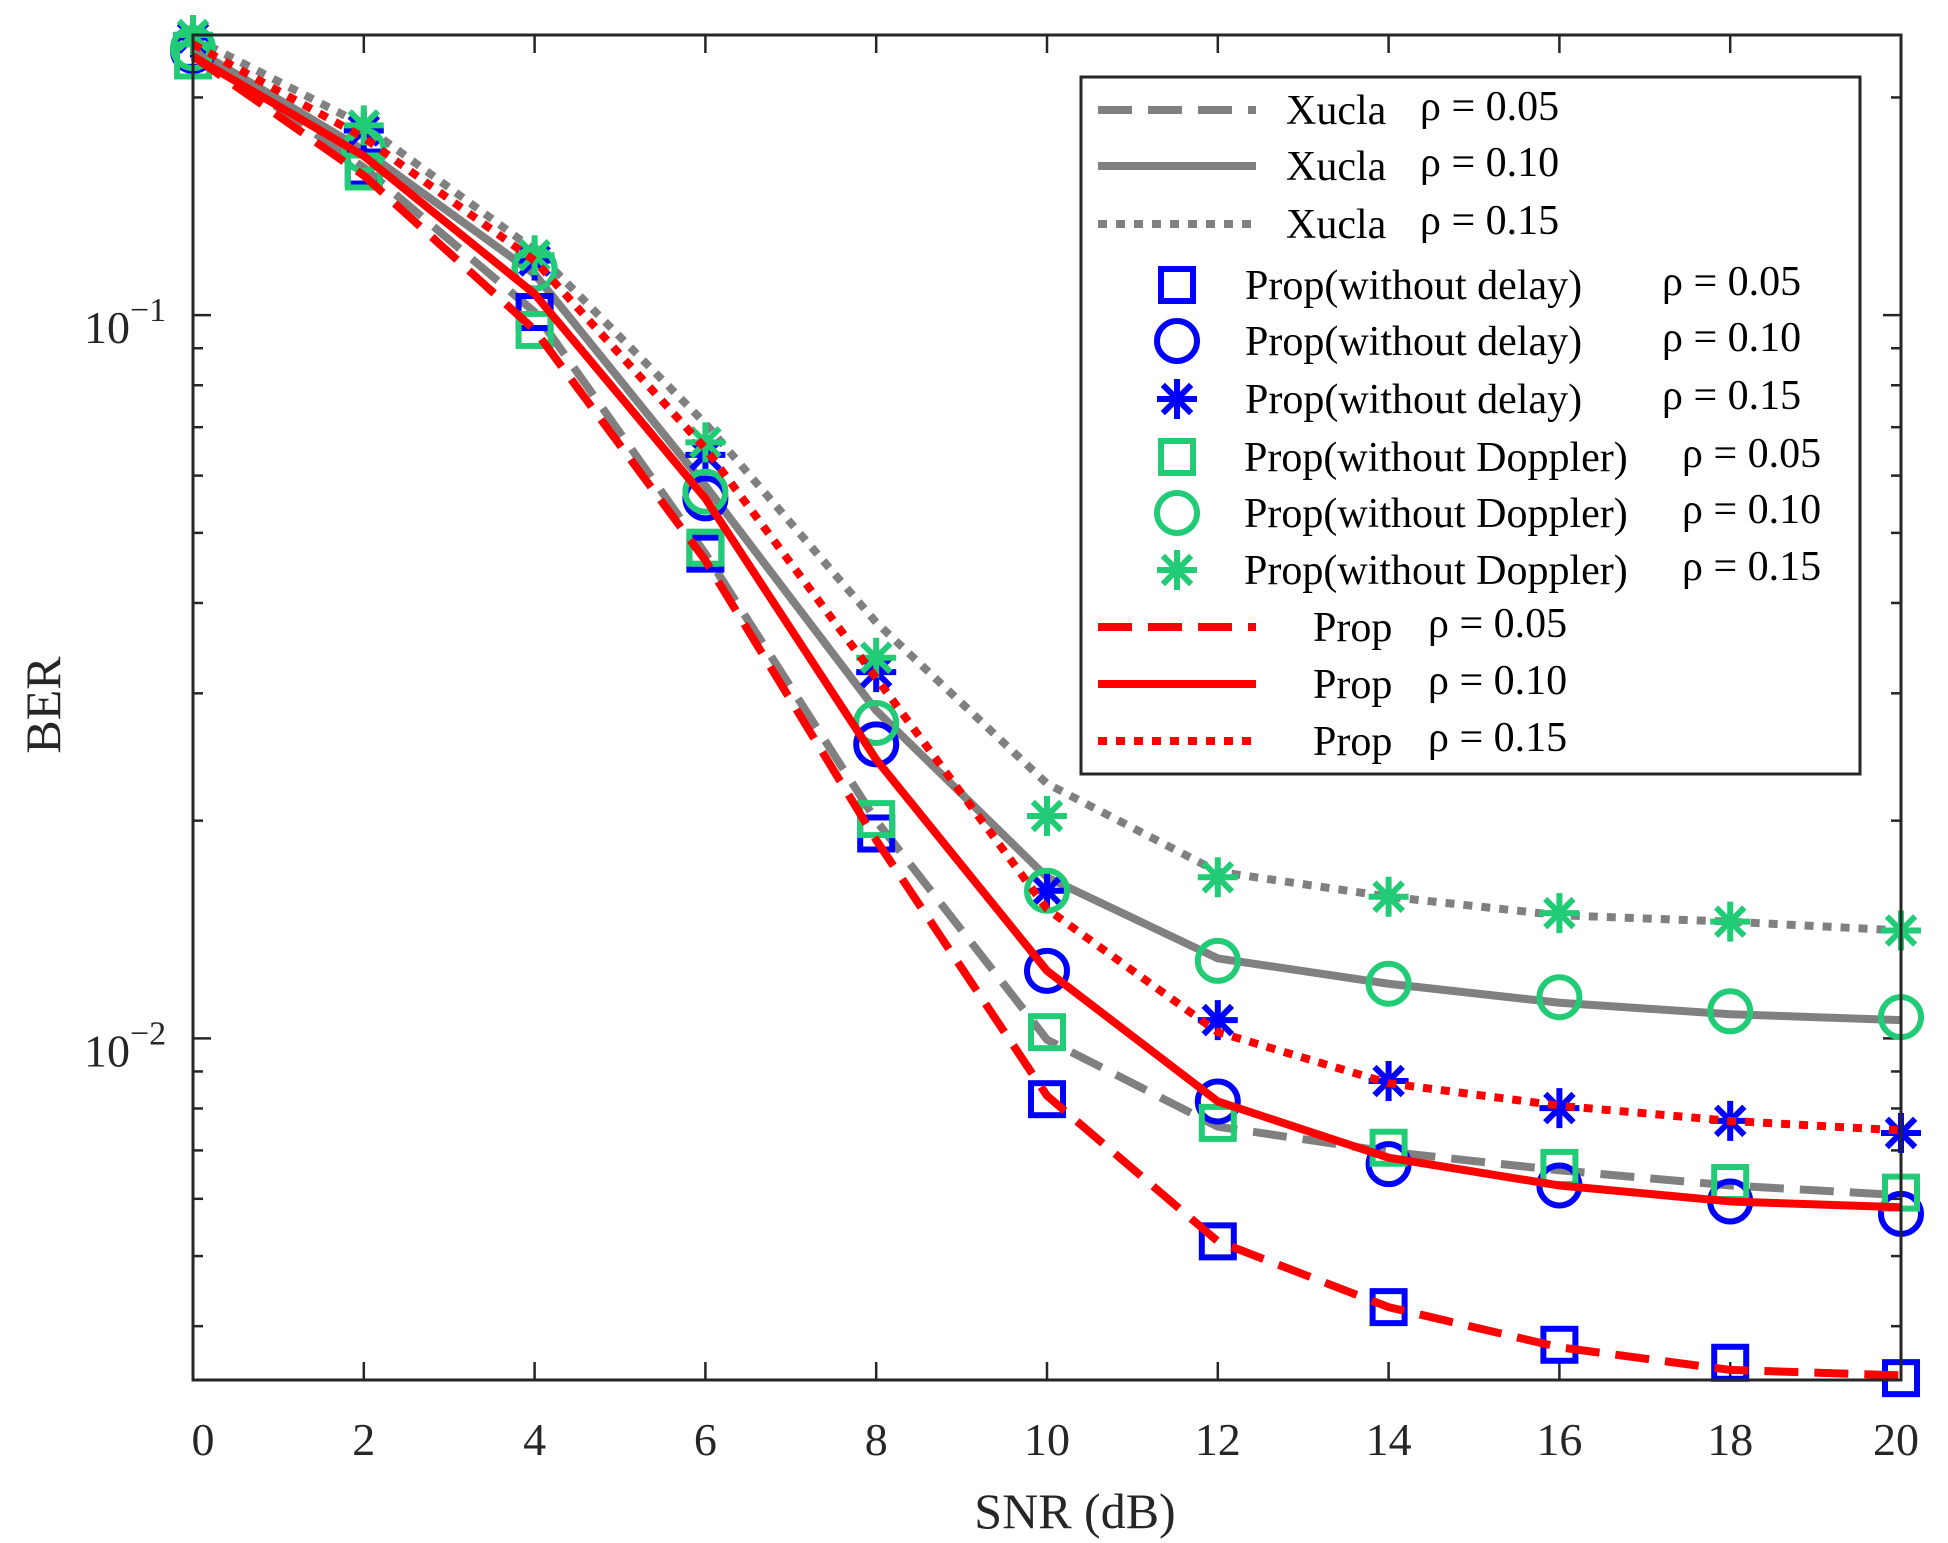 This screenshot has height=1543, width=1948. I want to click on legend-item: Prop(without delay) ρ = 0.10, so click(1477, 340).